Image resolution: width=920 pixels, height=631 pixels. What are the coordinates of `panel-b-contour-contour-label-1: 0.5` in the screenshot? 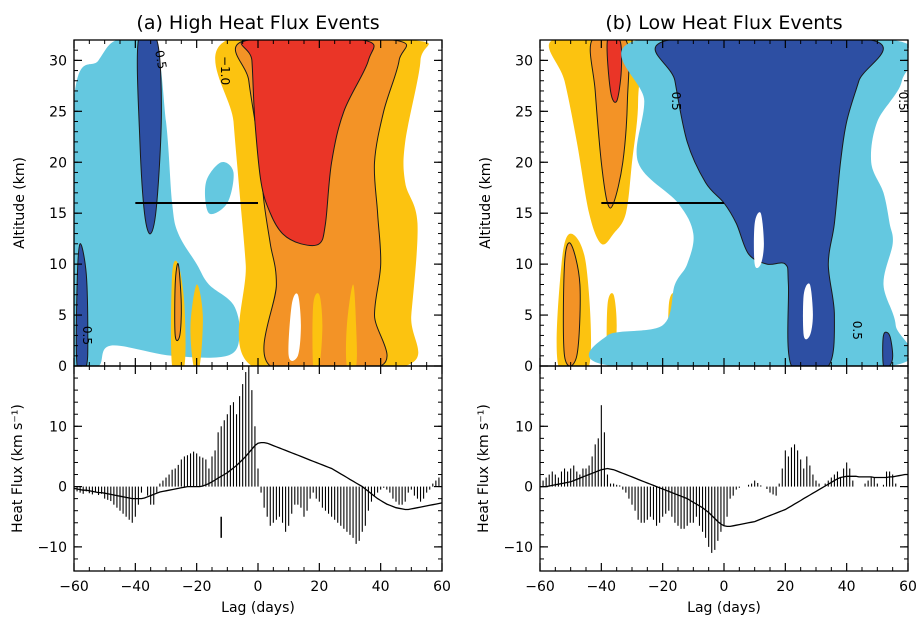 It's located at (903, 101).